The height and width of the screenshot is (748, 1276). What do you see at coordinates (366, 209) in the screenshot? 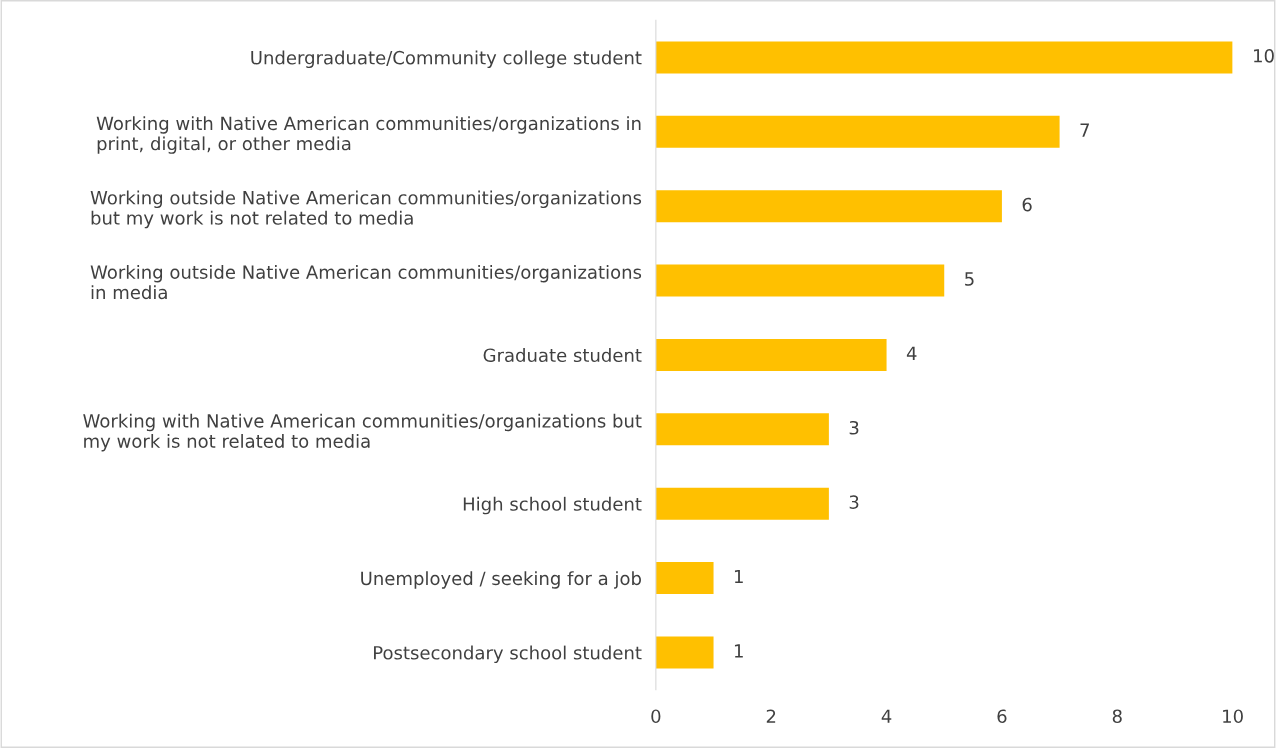
I see `y-tick-label: Working outside Native American communities/organizations but my work is not related to media` at bounding box center [366, 209].